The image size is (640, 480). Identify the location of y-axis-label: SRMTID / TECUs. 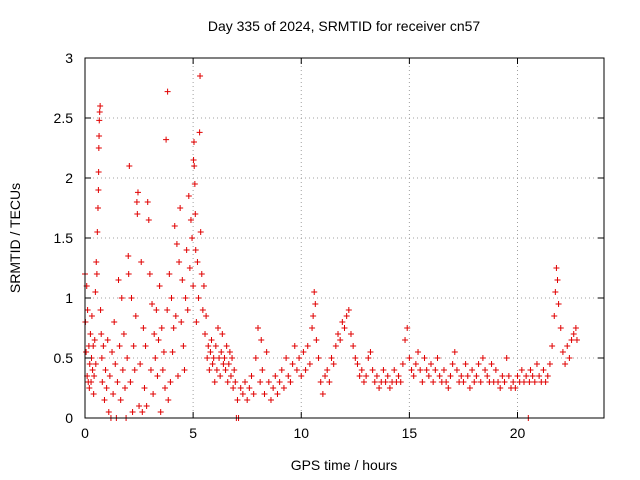
(15, 238).